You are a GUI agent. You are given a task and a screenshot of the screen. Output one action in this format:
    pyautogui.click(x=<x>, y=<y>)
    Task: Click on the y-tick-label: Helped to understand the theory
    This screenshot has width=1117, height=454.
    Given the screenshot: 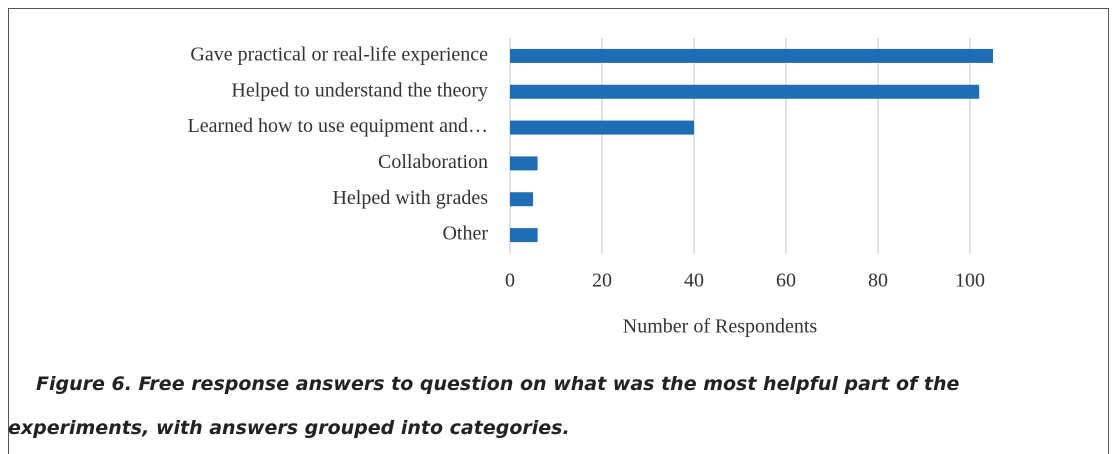 What is the action you would take?
    pyautogui.click(x=359, y=90)
    